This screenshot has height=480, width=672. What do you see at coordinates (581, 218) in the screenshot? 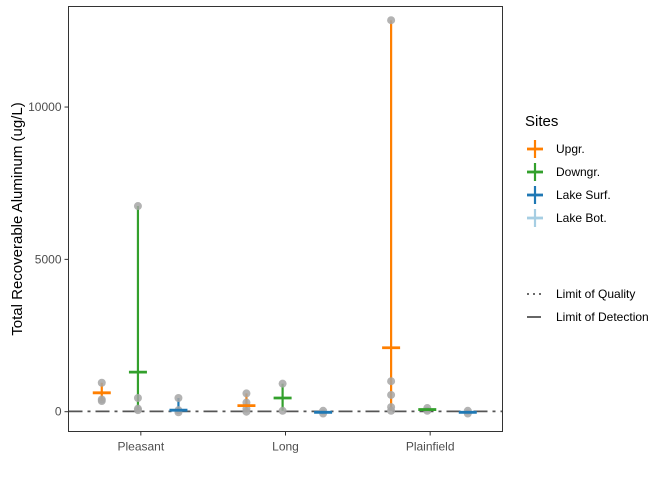
I see `legend-label-lake-bot: Lake Bot.` at bounding box center [581, 218].